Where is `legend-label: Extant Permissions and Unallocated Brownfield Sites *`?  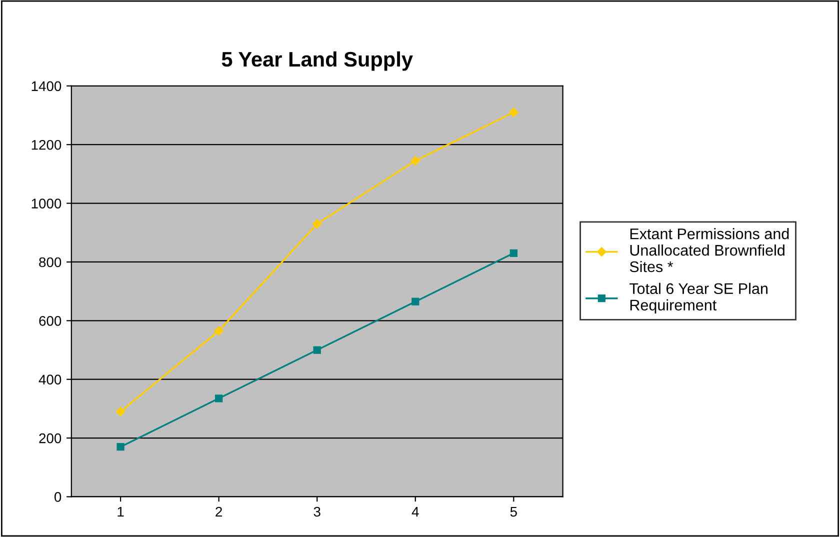
legend-label: Extant Permissions and Unallocated Brownfield Sites * is located at coordinates (709, 250).